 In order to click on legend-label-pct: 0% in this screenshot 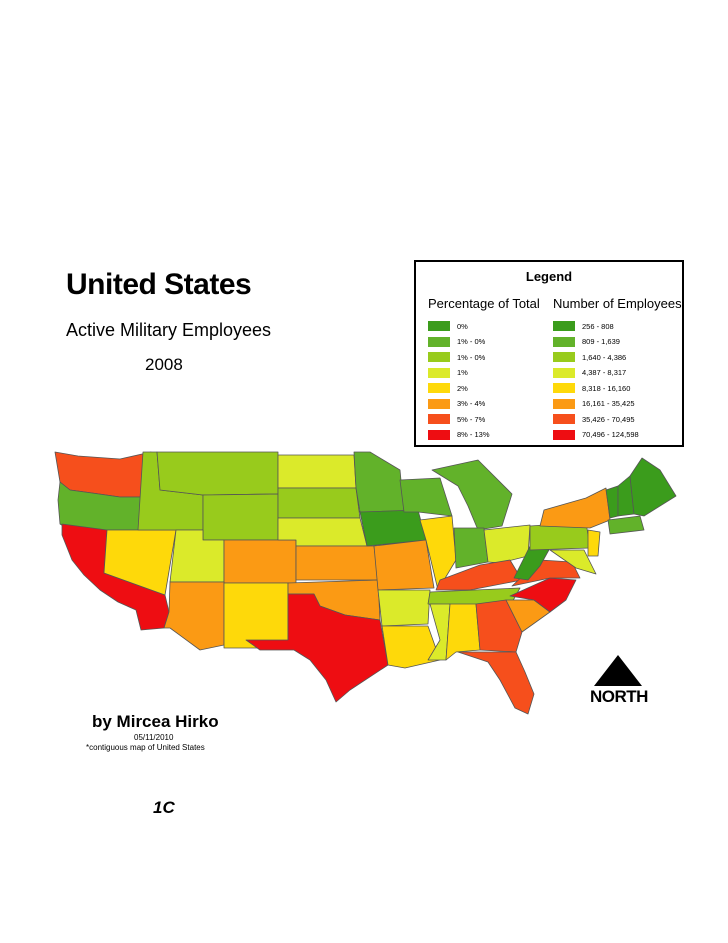, I will do `click(462, 326)`.